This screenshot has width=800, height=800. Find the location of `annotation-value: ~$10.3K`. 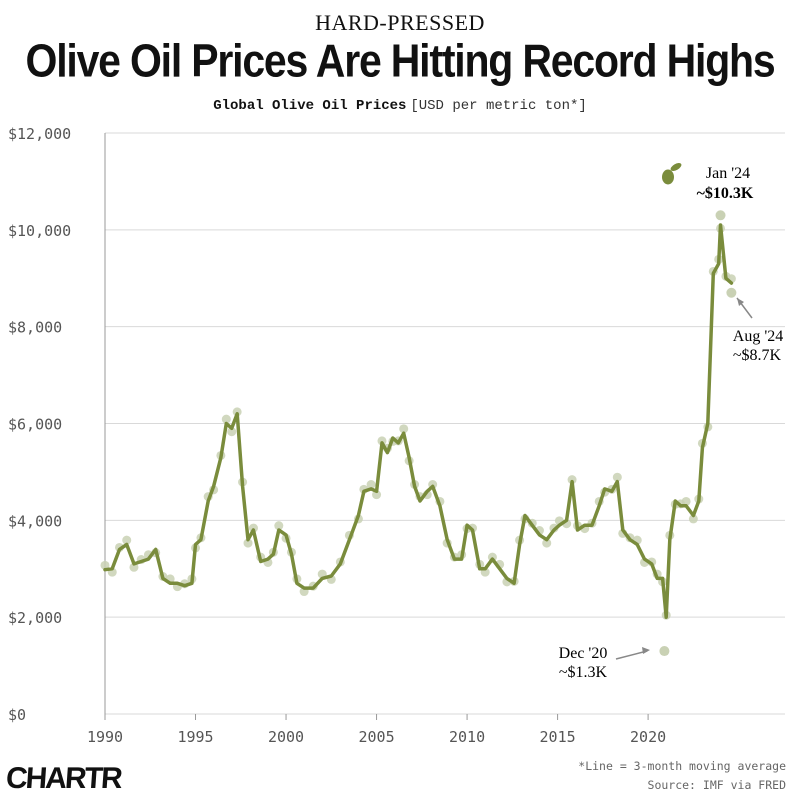

annotation-value: ~$10.3K is located at coordinates (725, 193).